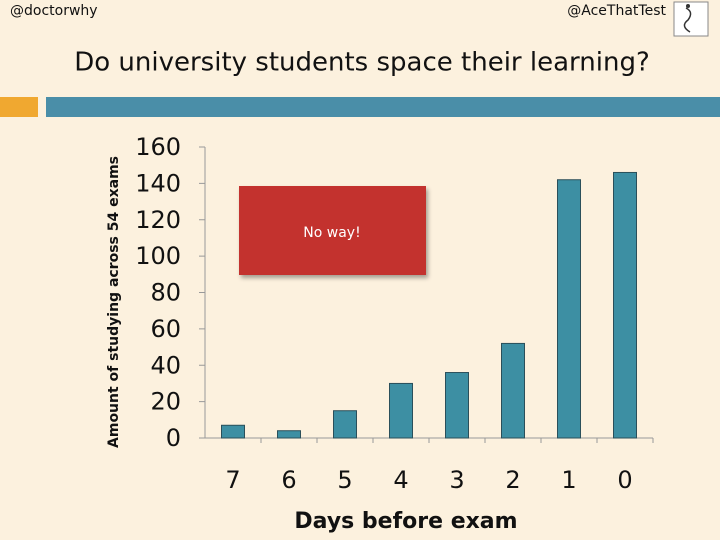 This screenshot has width=720, height=540. What do you see at coordinates (456, 480) in the screenshot?
I see `x-tick-label: 3` at bounding box center [456, 480].